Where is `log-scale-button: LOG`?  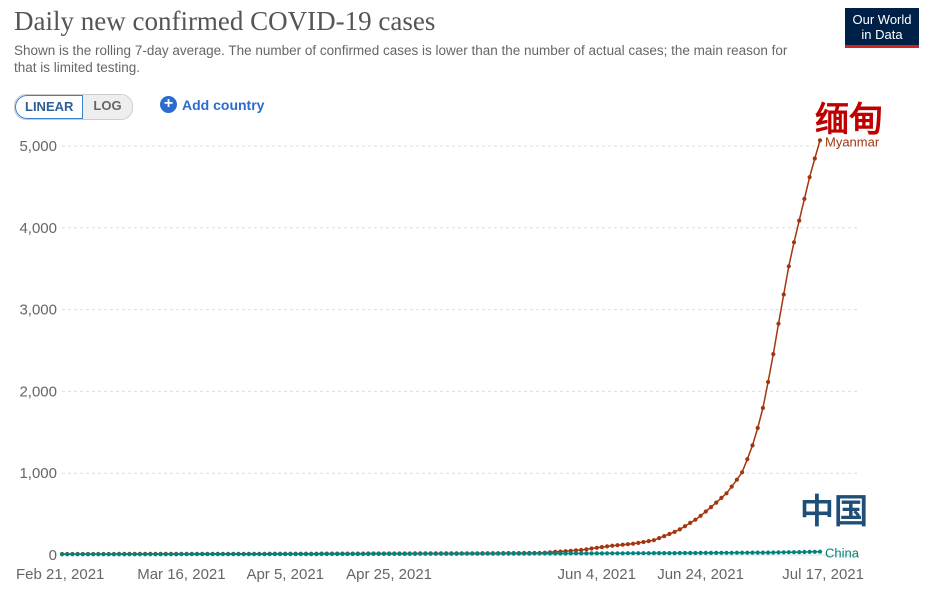 log-scale-button: LOG is located at coordinates (107, 107).